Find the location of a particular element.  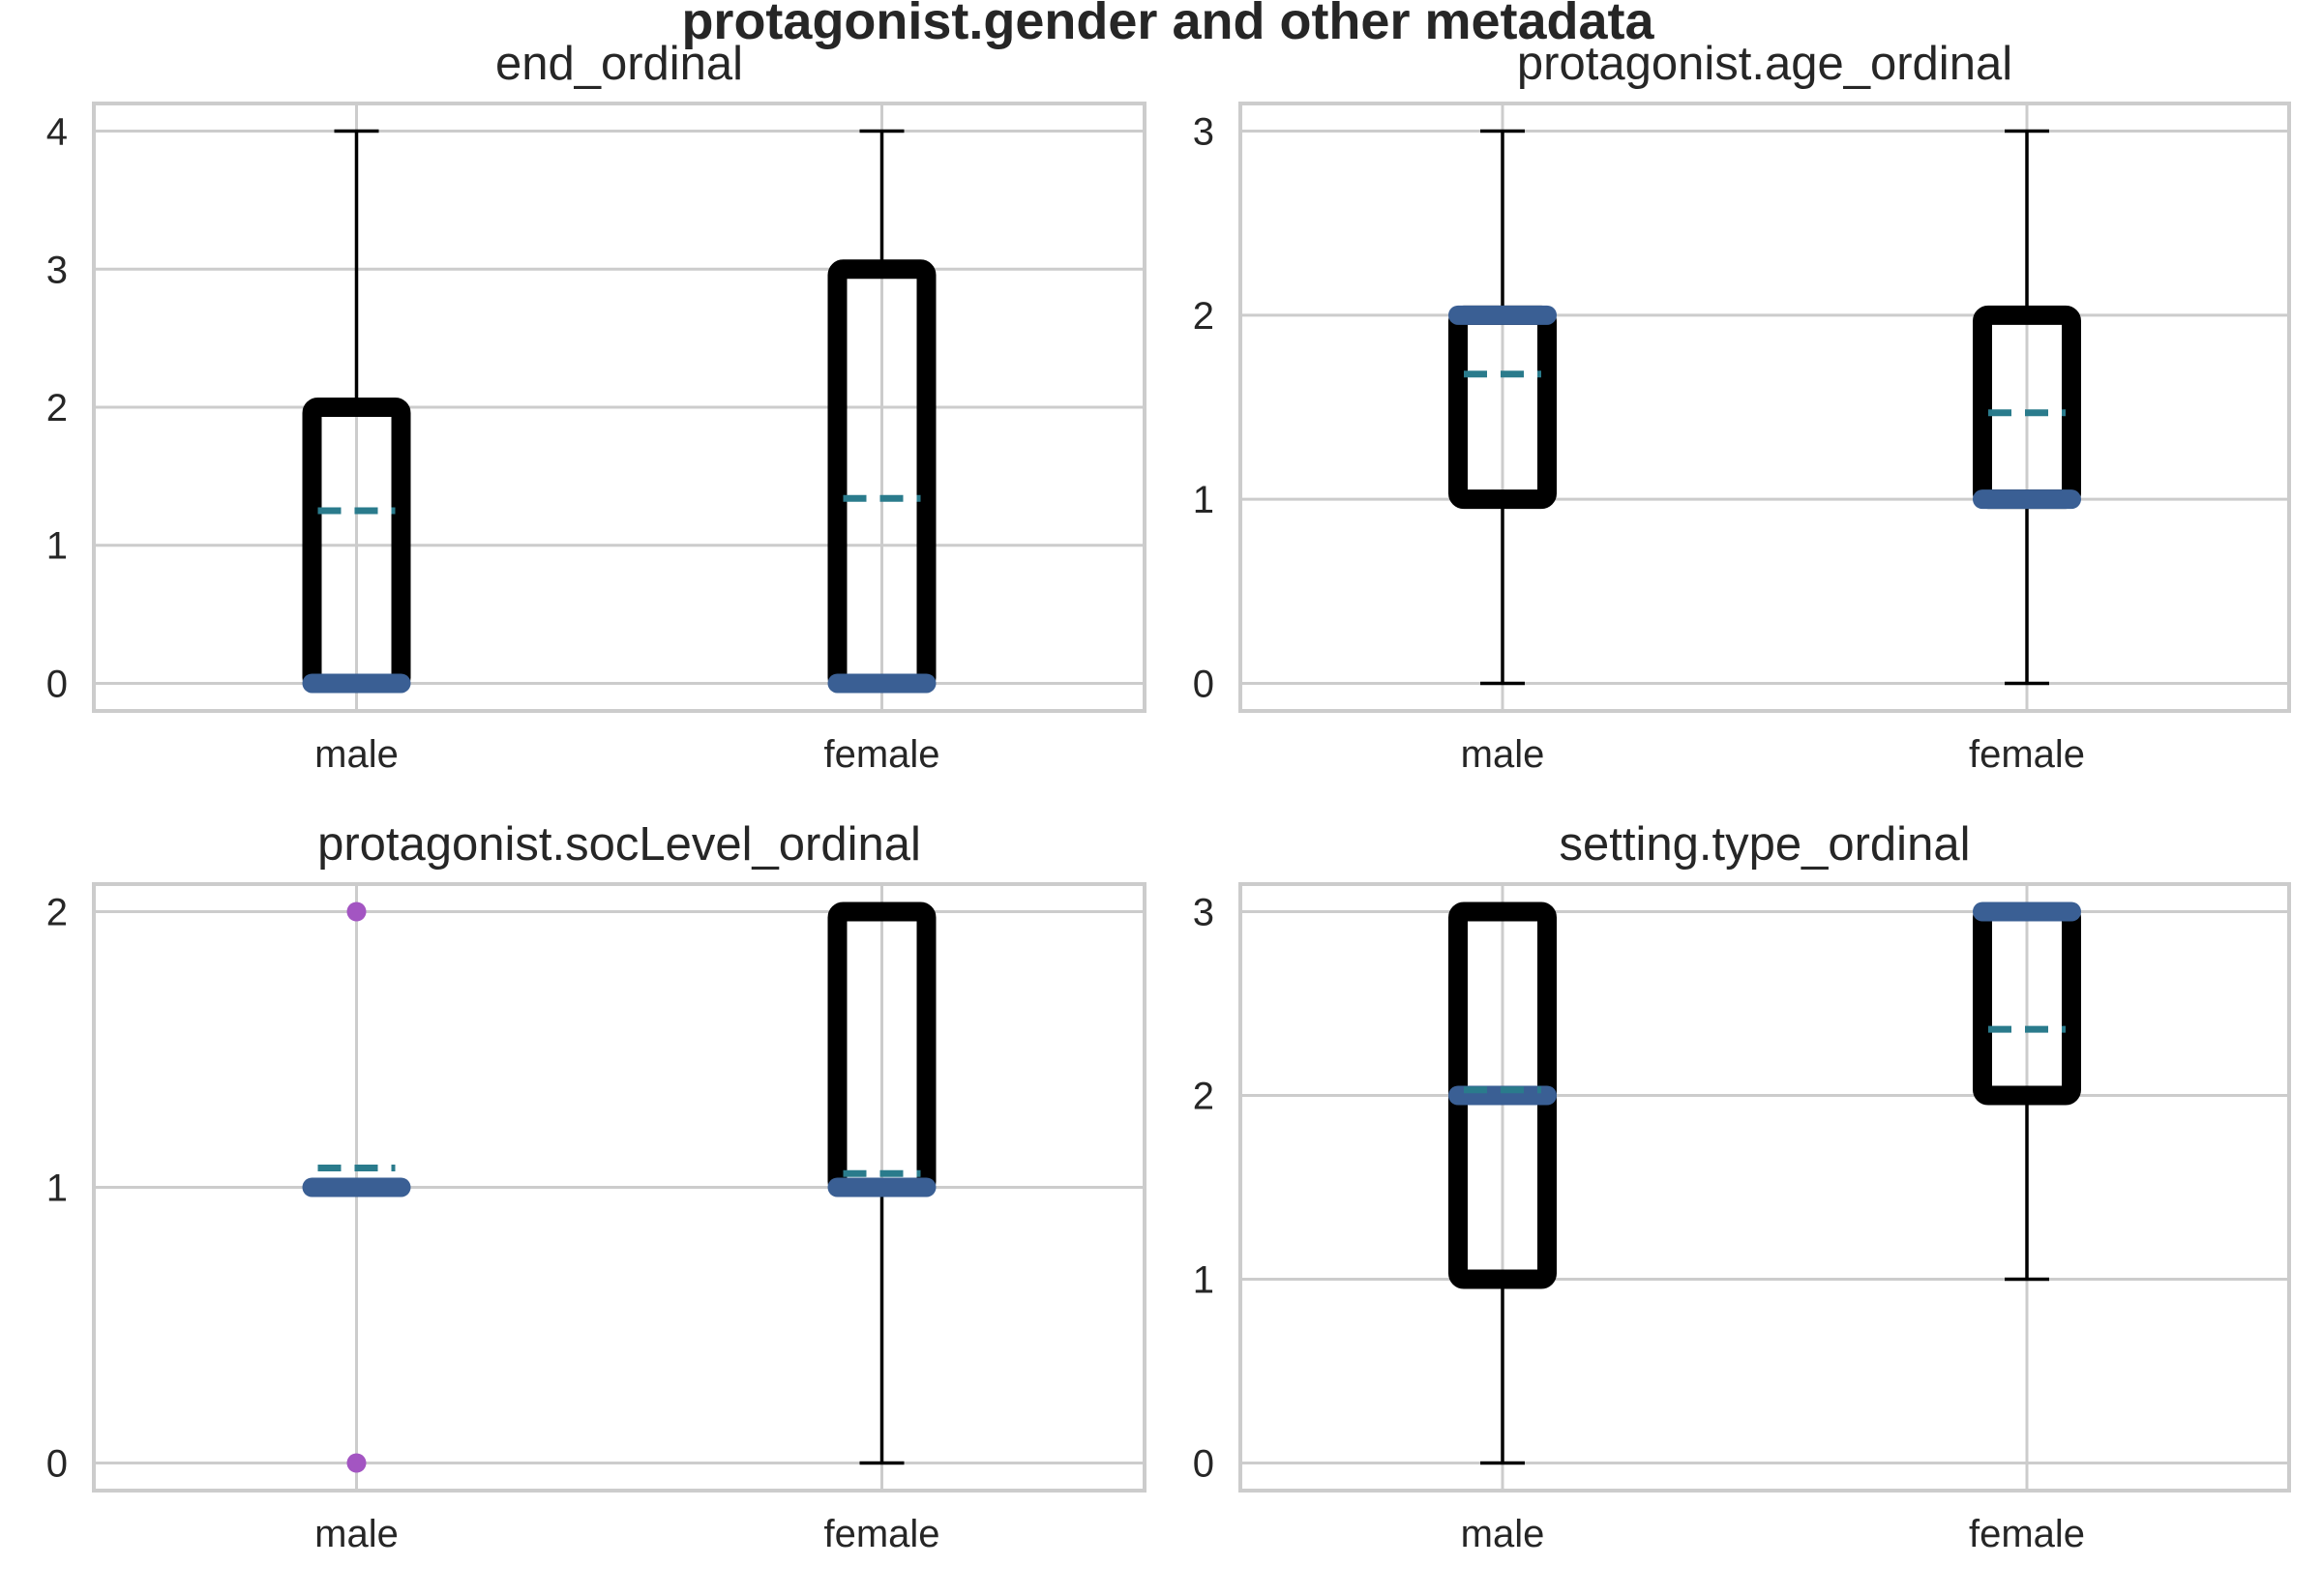

subplot-title: protagonist.socLevel_ordinal is located at coordinates (619, 844).